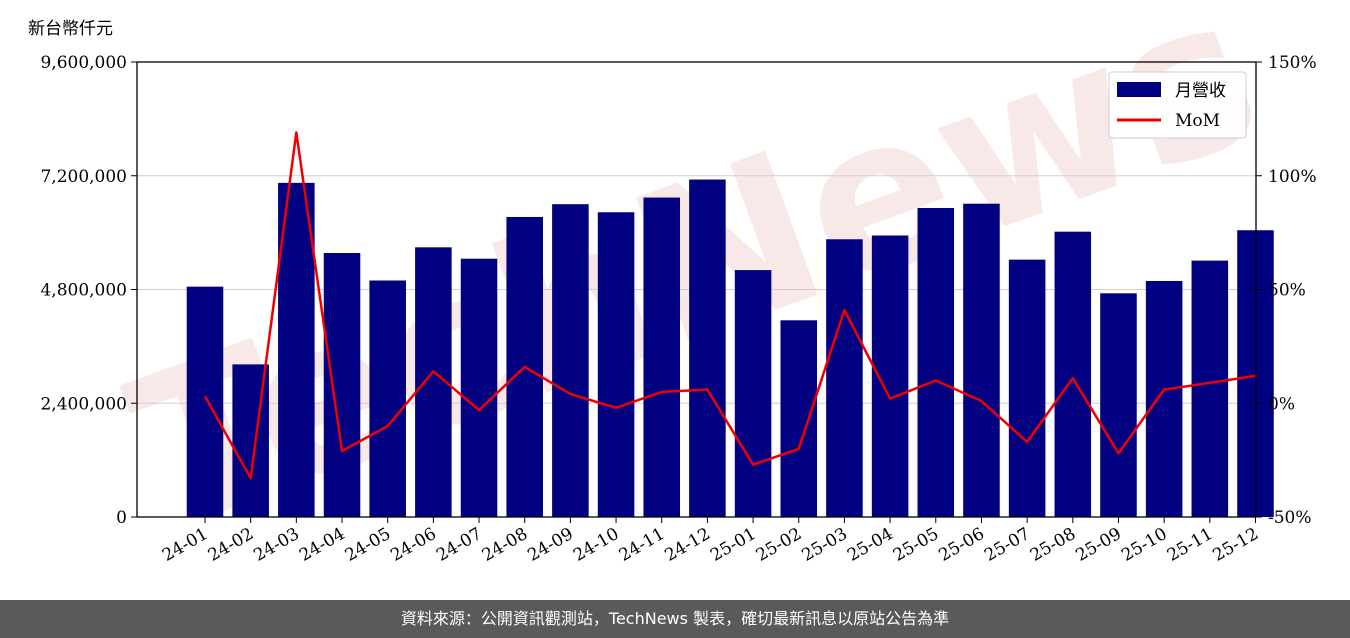 The height and width of the screenshot is (638, 1350). I want to click on x-tick-label: 24-08, so click(505, 545).